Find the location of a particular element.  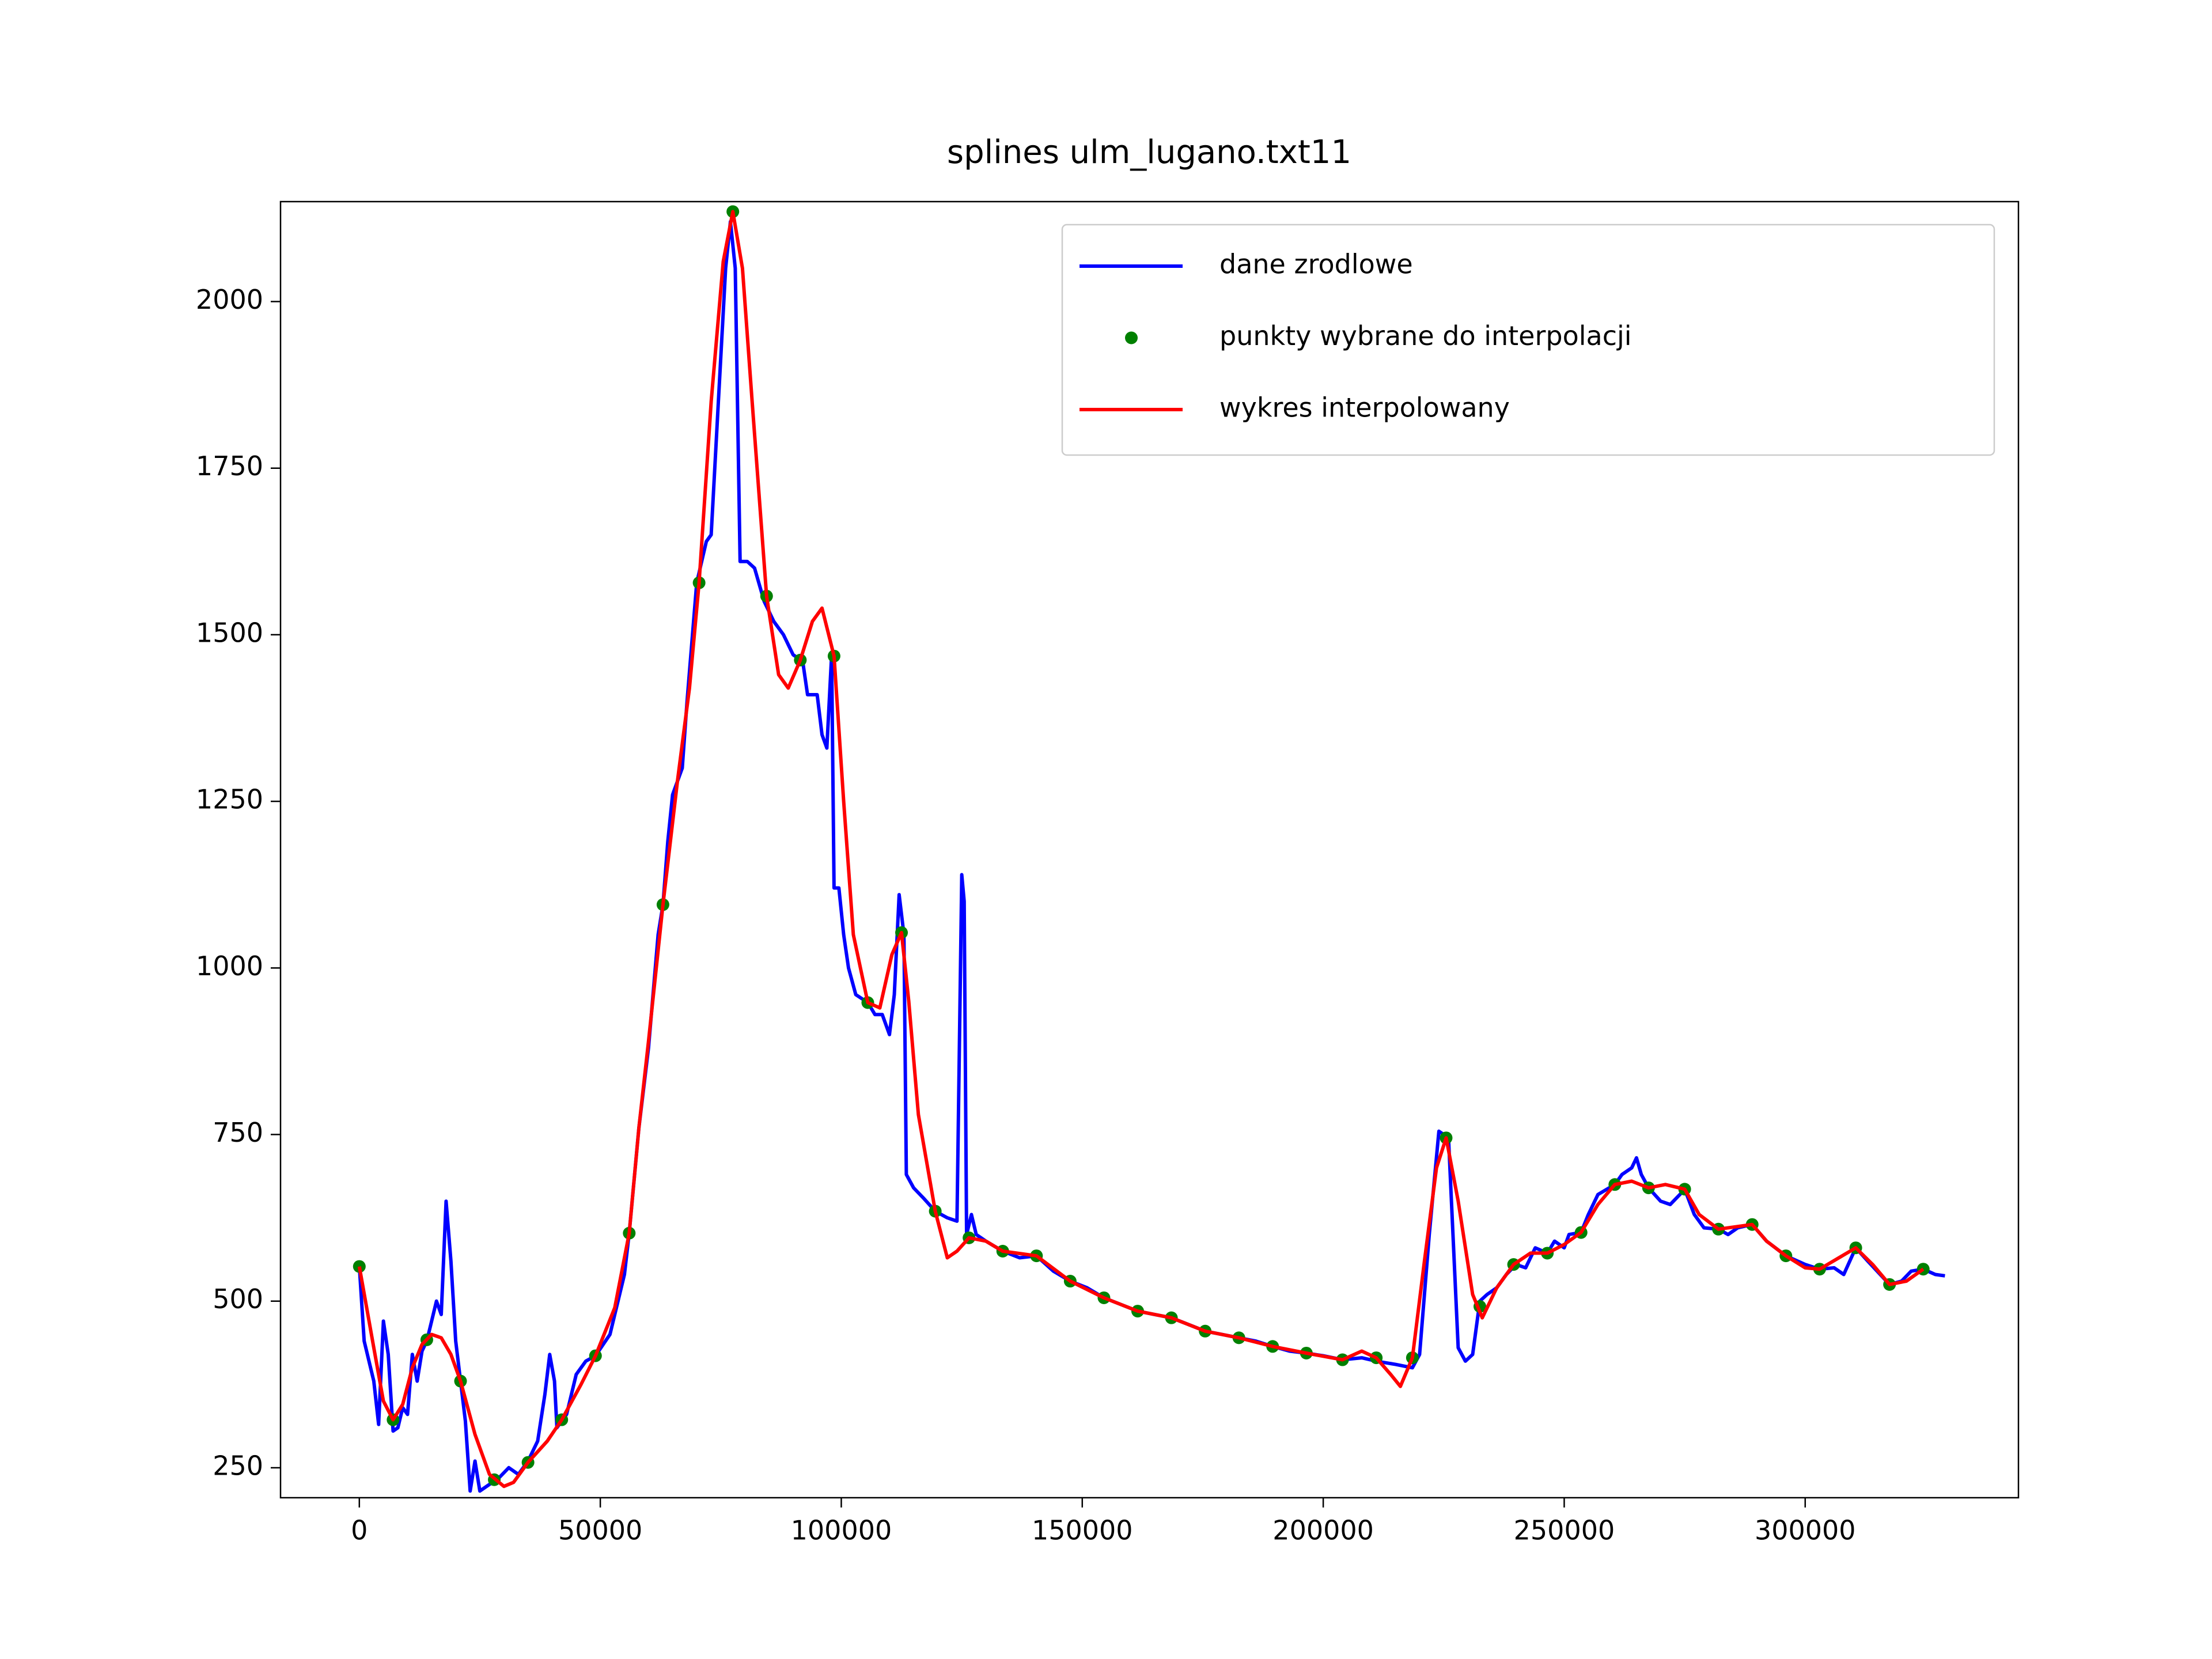

legend-label: wykres interpolowany is located at coordinates (1364, 407).